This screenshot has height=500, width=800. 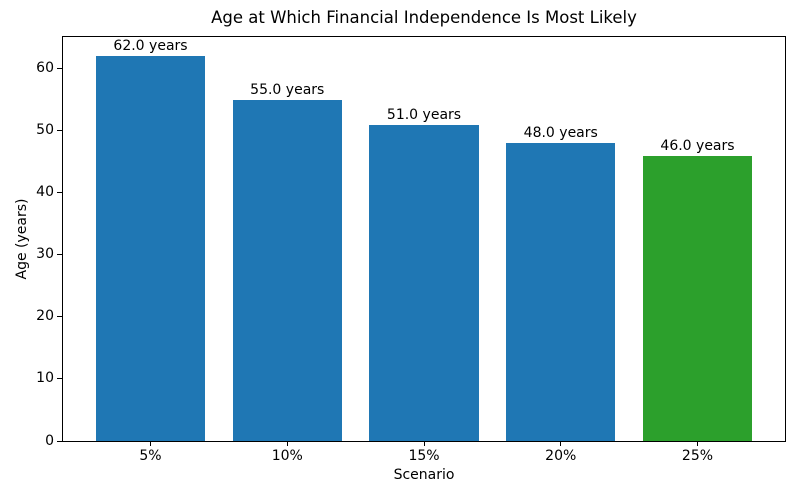 What do you see at coordinates (45, 378) in the screenshot?
I see `y-axis-tick-label: 10` at bounding box center [45, 378].